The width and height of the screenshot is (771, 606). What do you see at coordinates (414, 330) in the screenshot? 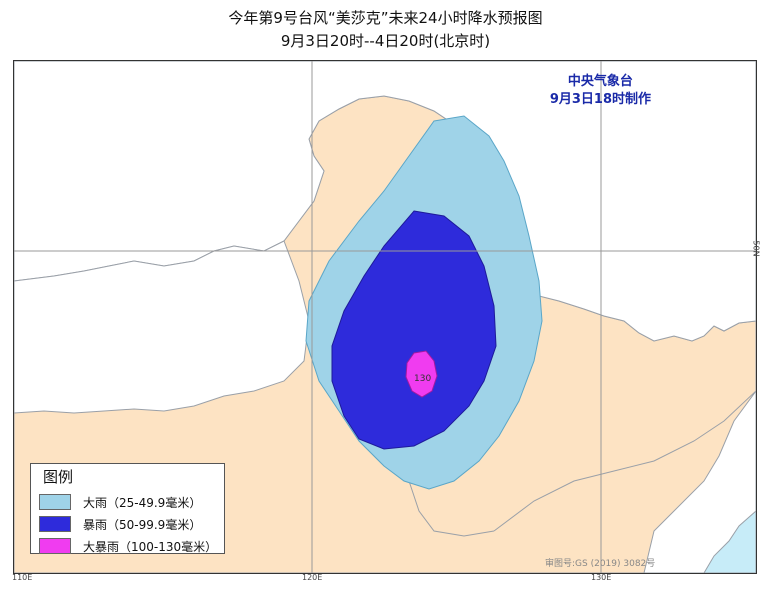
I see `rain-zone-rainstorm` at bounding box center [414, 330].